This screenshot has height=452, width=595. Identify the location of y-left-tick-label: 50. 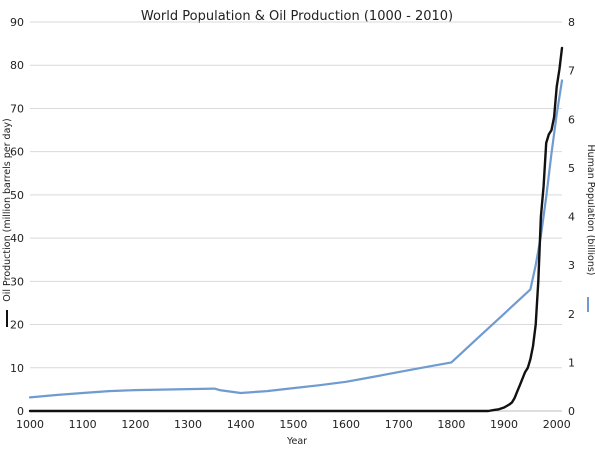
(17, 195).